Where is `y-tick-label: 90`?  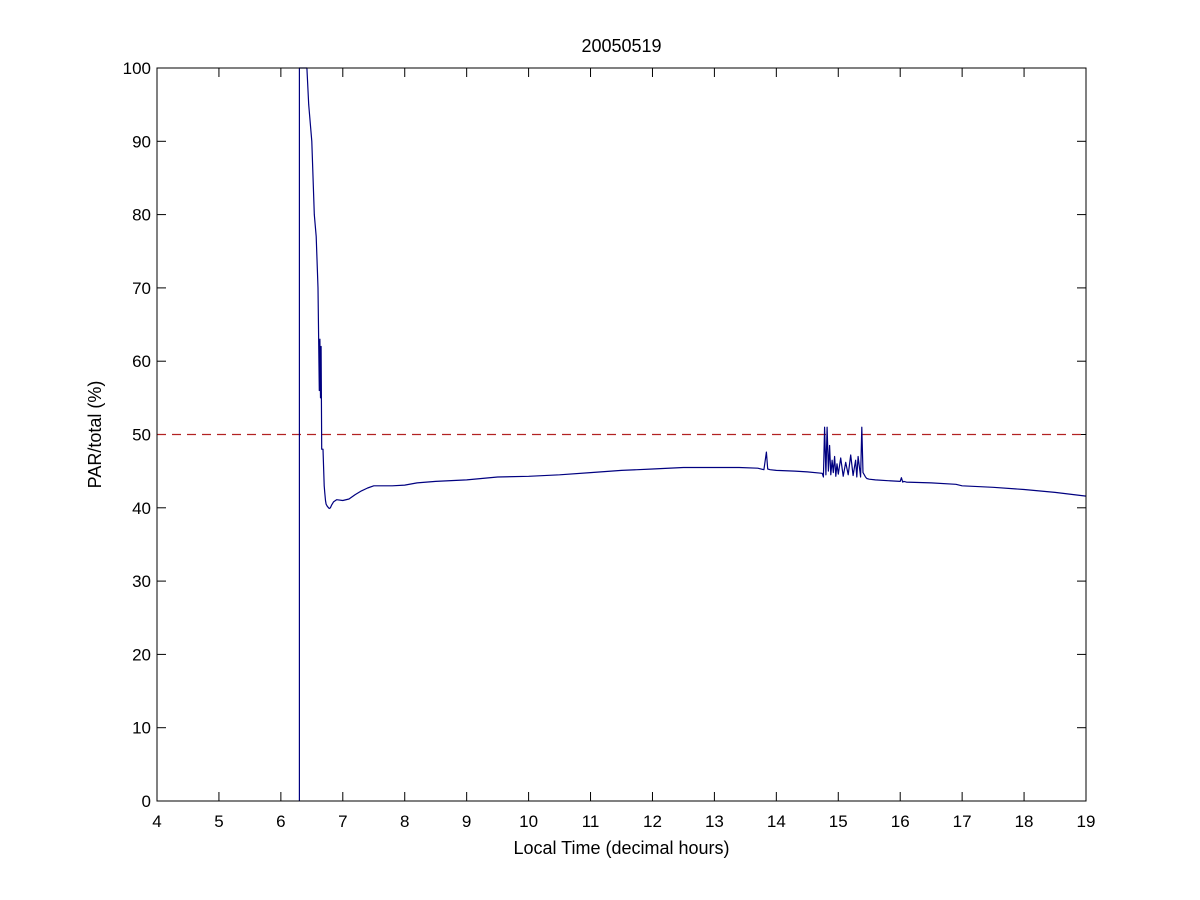
y-tick-label: 90 is located at coordinates (141, 141).